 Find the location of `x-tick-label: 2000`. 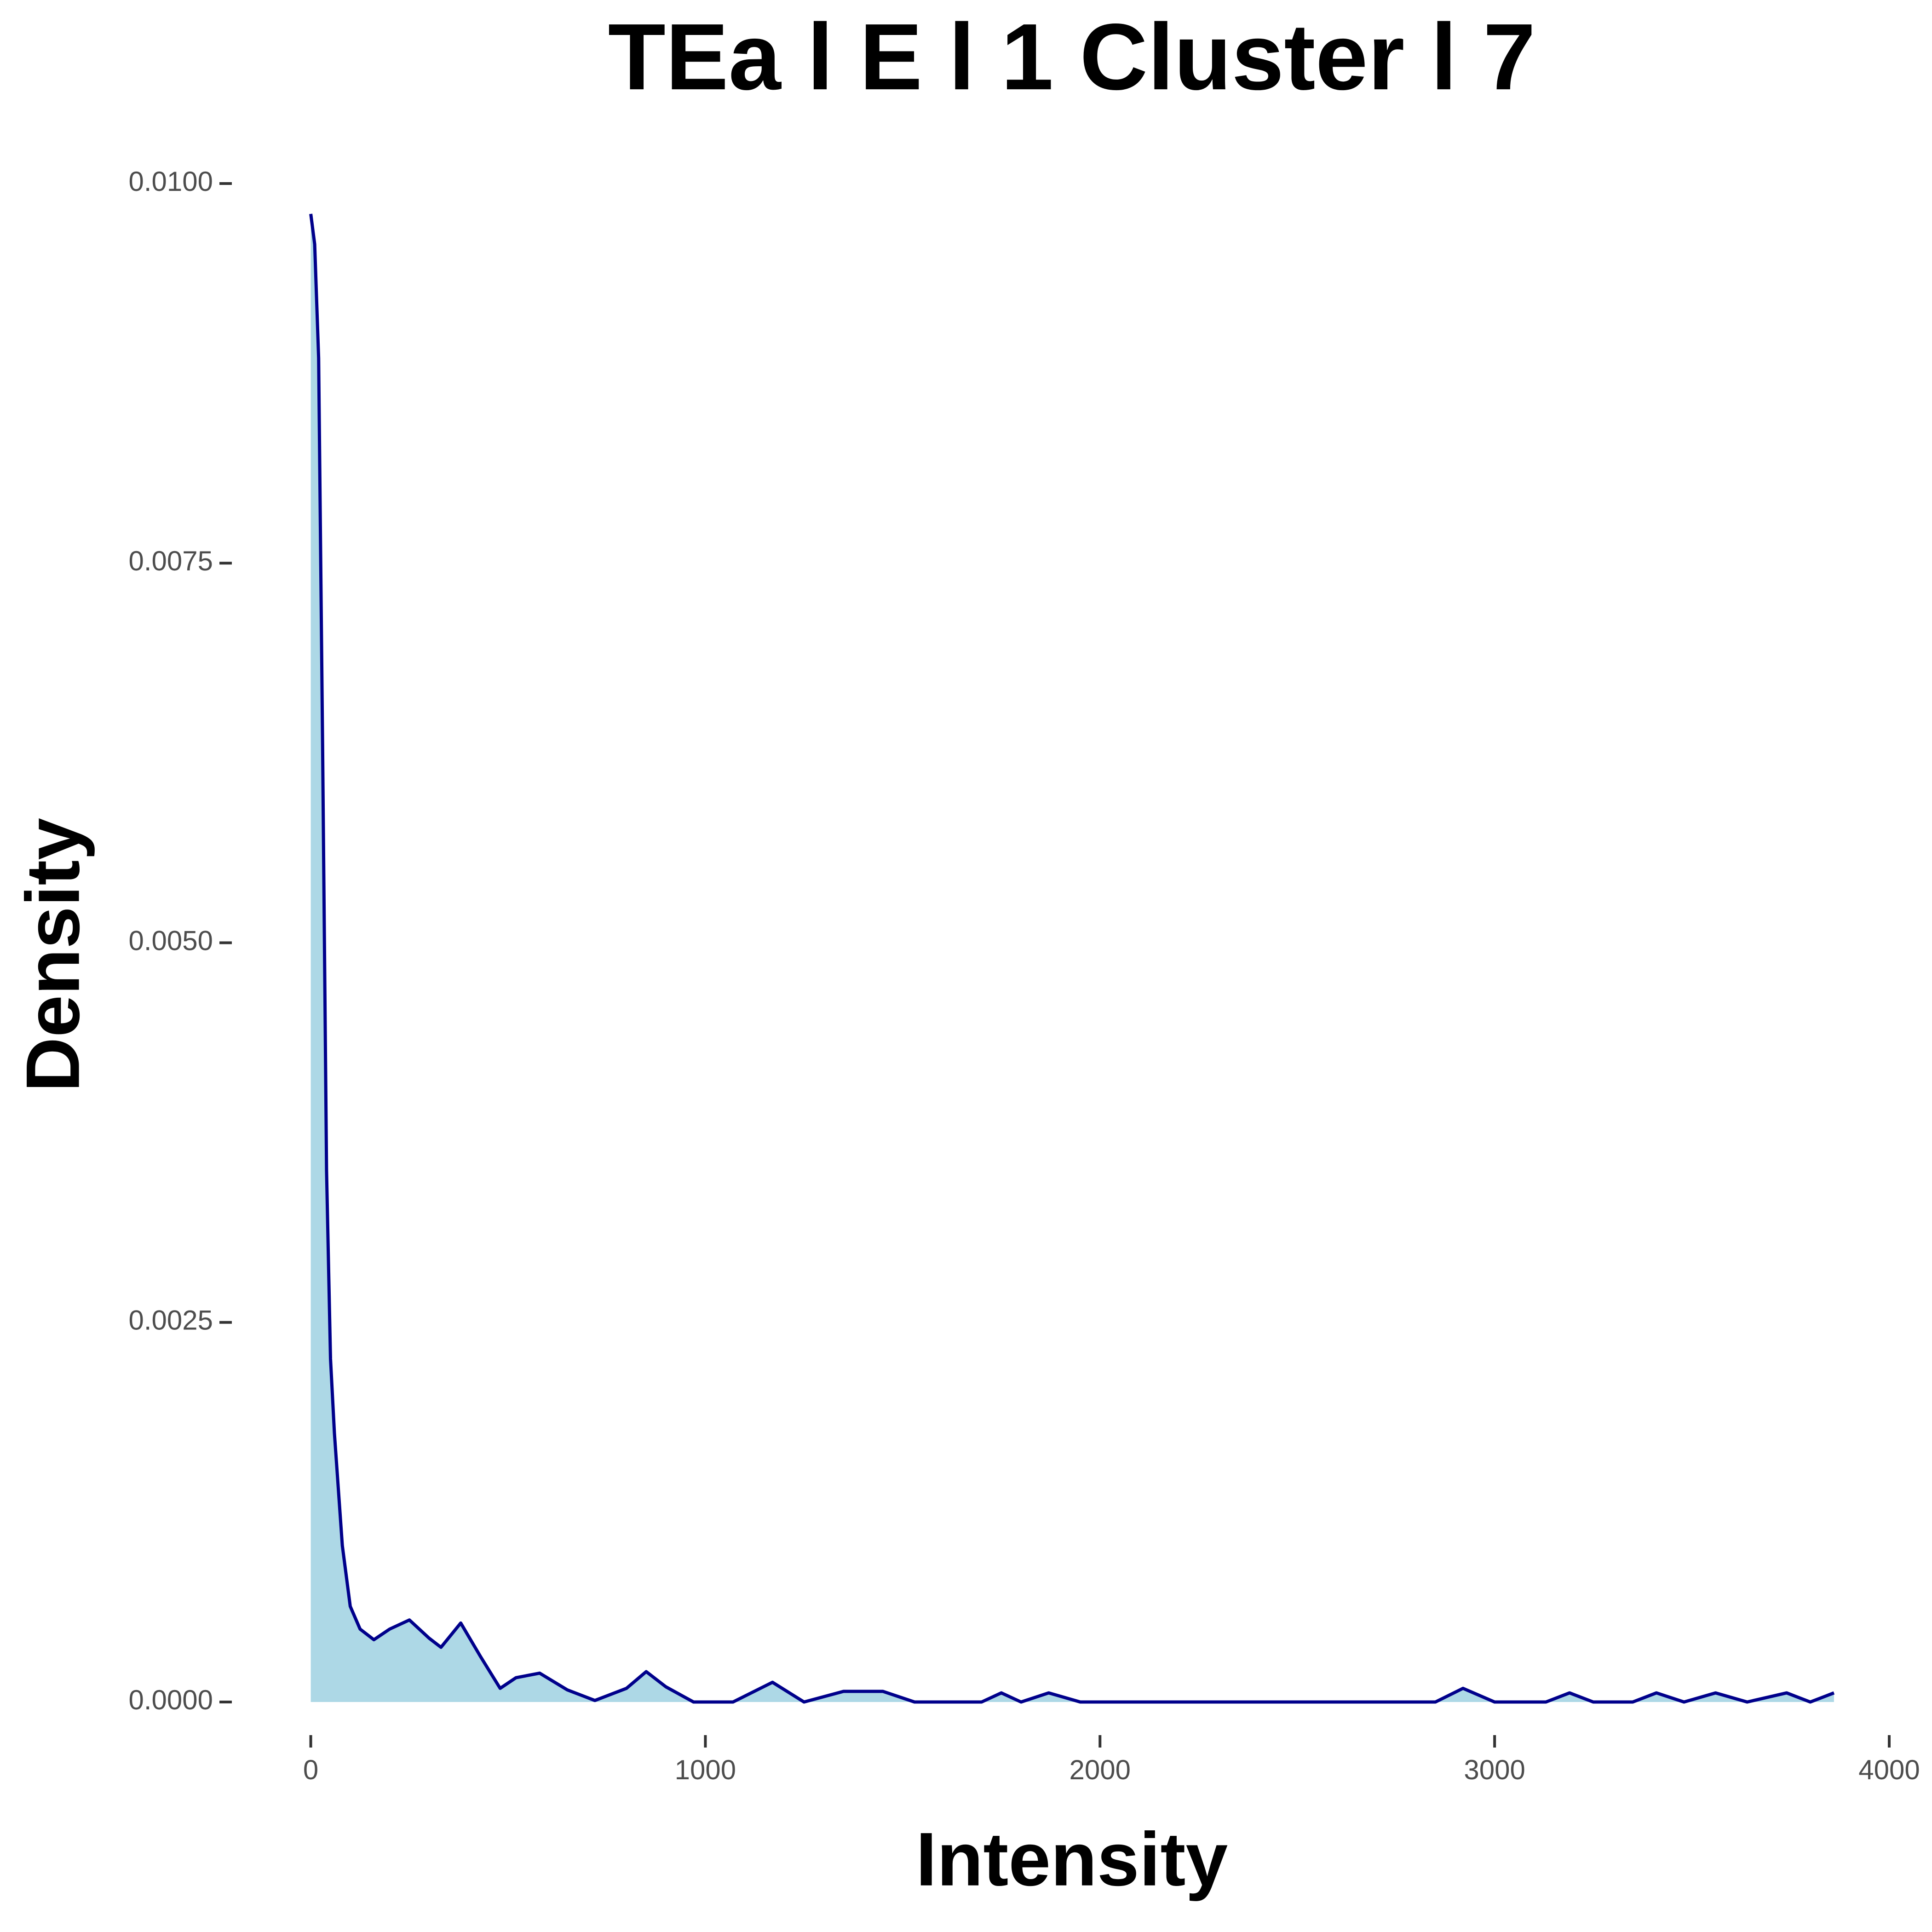

x-tick-label: 2000 is located at coordinates (1100, 1769).